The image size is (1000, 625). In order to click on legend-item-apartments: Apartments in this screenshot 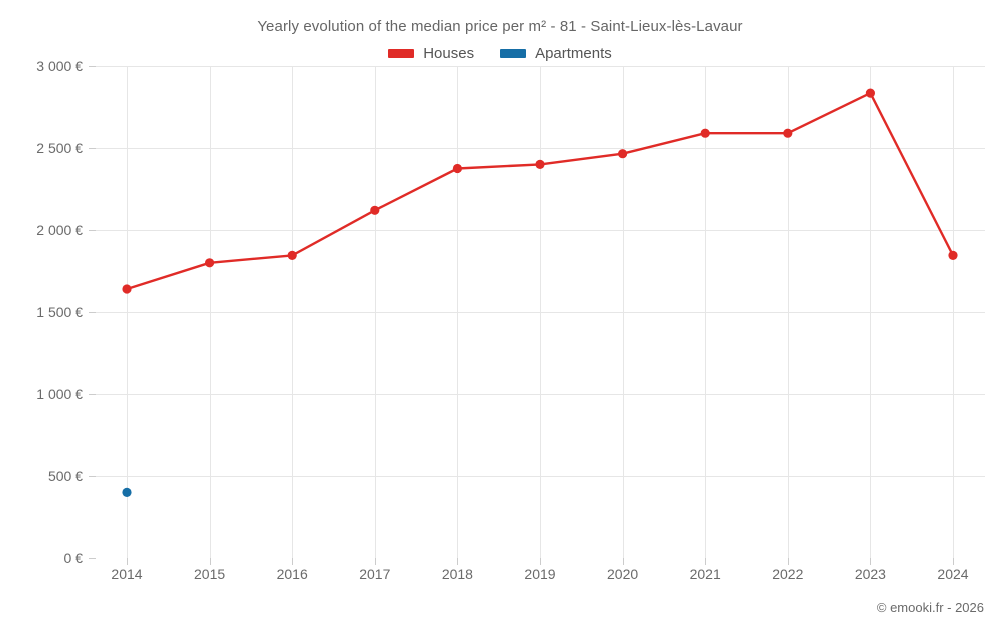, I will do `click(556, 53)`.